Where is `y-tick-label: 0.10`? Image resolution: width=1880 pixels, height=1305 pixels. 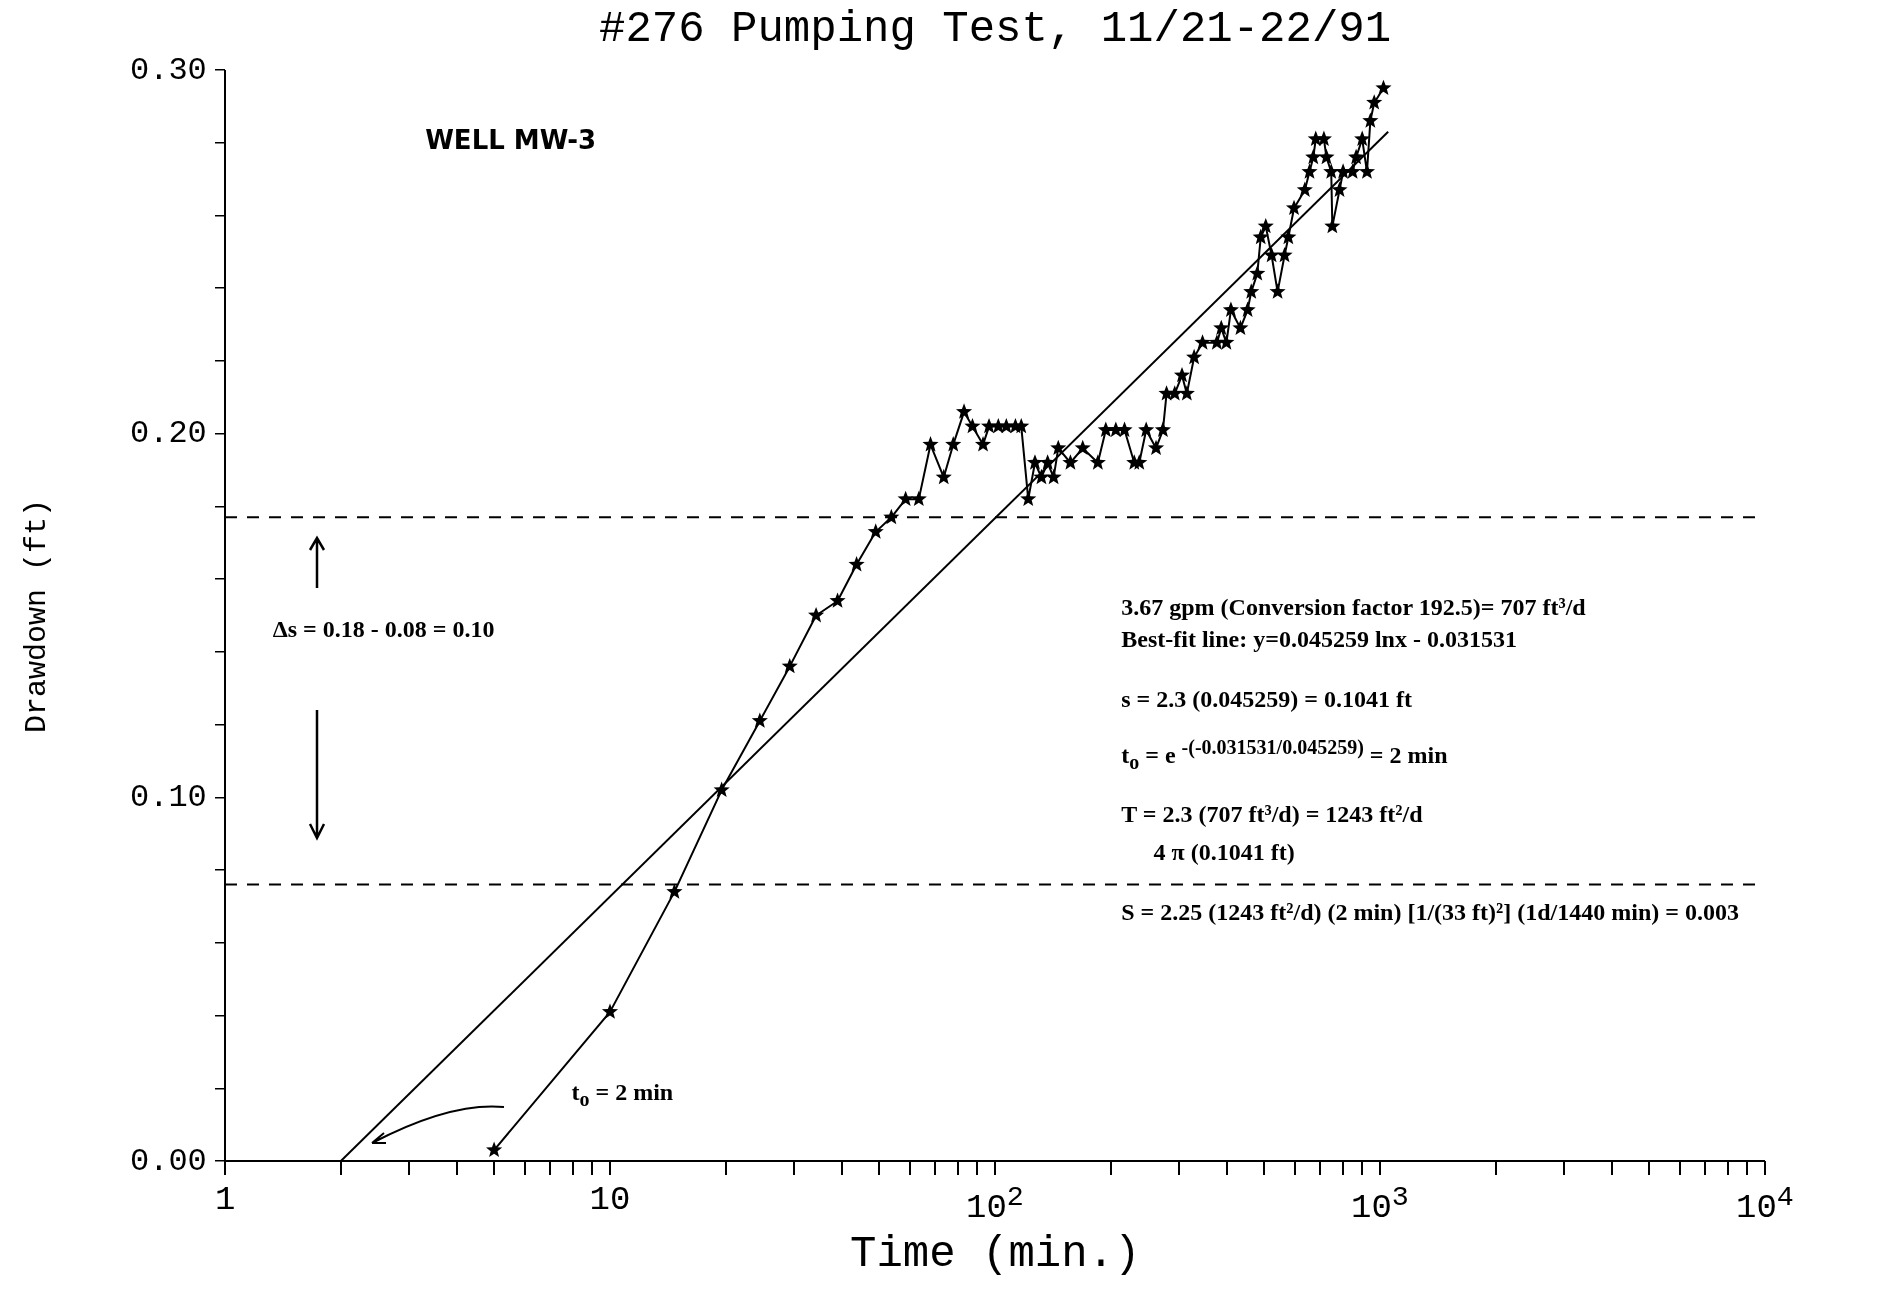 y-tick-label: 0.10 is located at coordinates (168, 797).